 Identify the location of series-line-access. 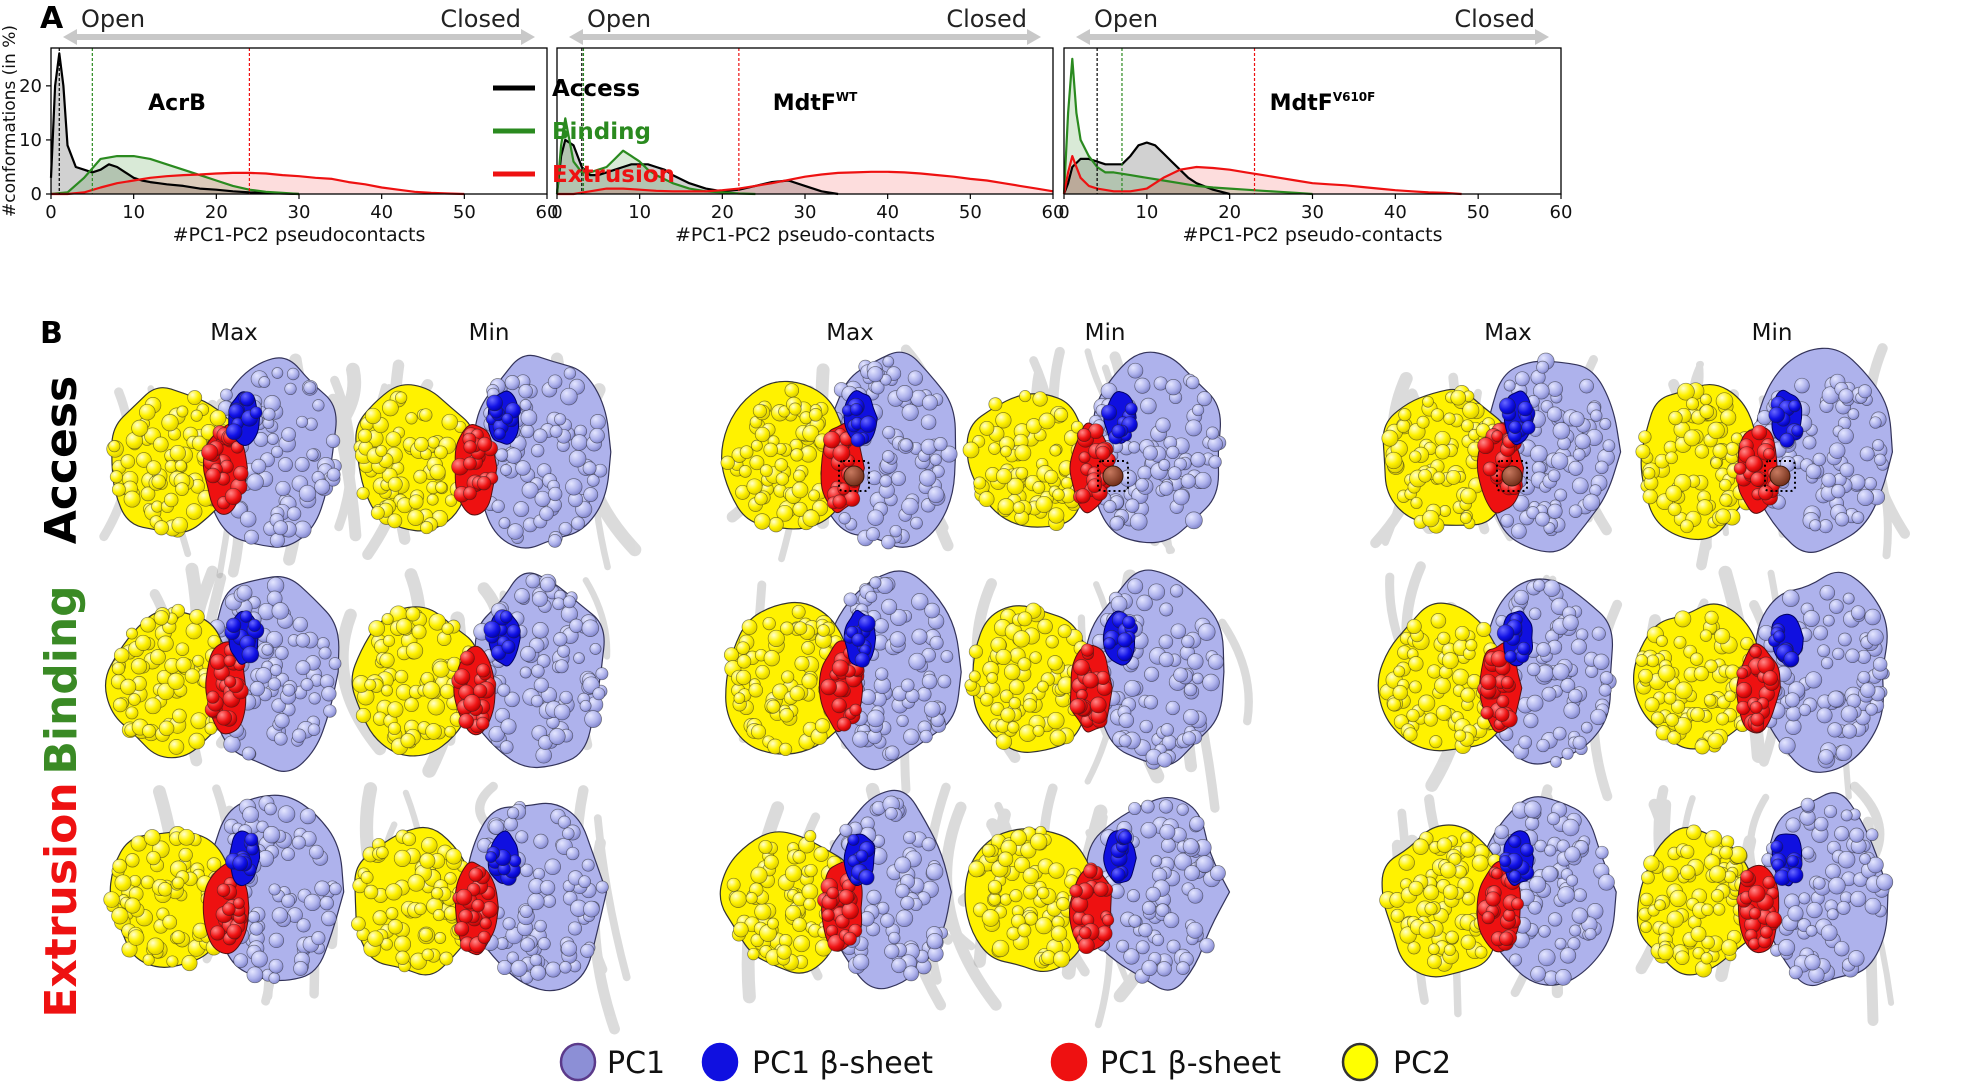
(174, 124).